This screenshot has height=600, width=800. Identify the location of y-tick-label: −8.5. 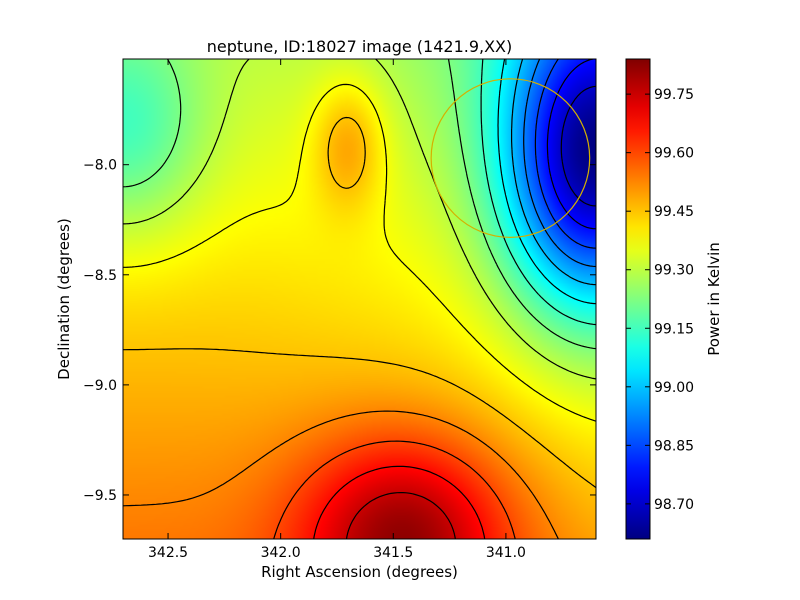
(100, 276).